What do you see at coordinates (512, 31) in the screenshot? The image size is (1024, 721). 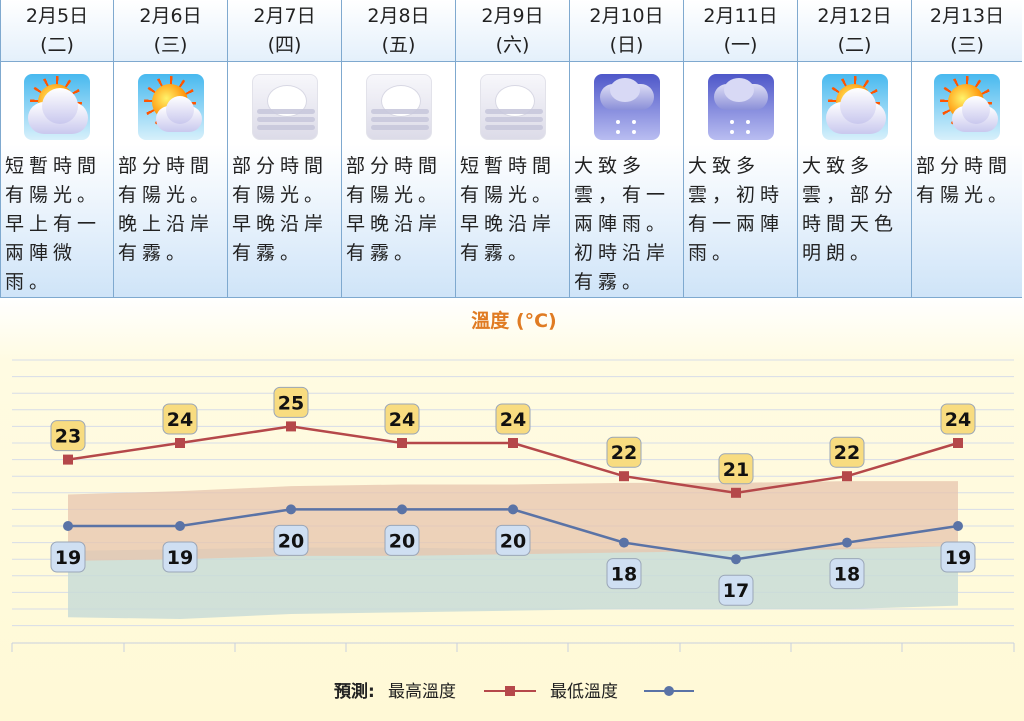 I see `day-header: 2月9日 (六)` at bounding box center [512, 31].